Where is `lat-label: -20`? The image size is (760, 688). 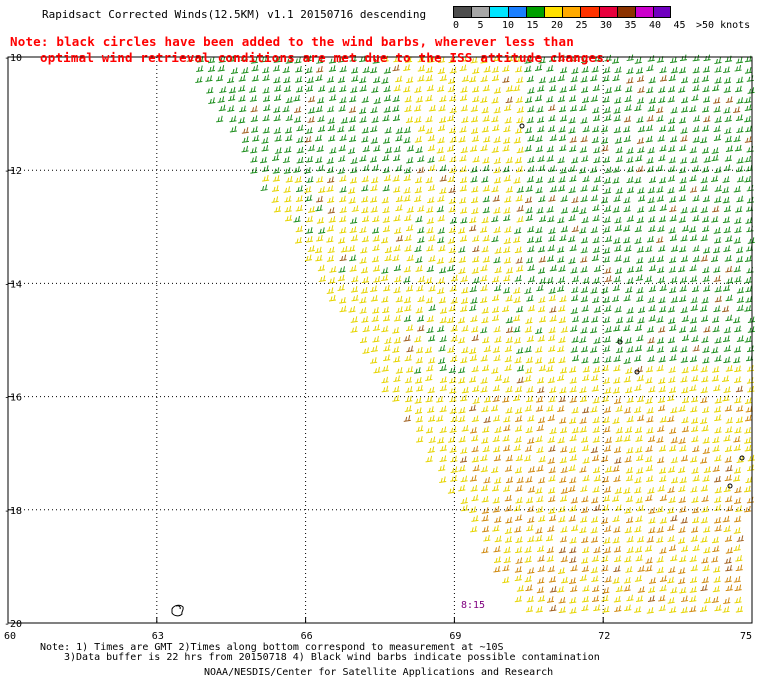 lat-label: -20 is located at coordinates (13, 624).